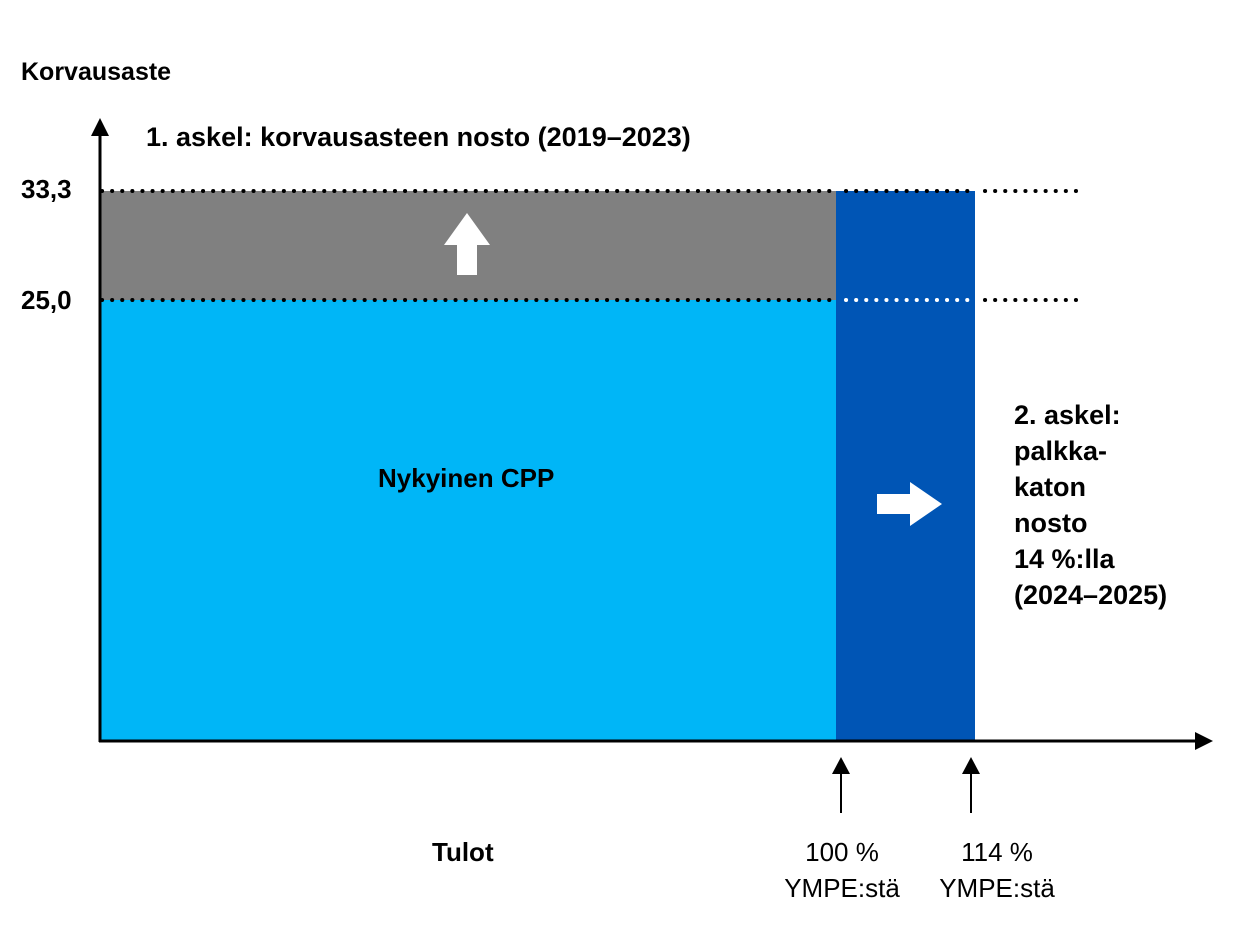 The image size is (1233, 950). What do you see at coordinates (842, 870) in the screenshot?
I see `x-tick-100: 100 % YMPE:stä` at bounding box center [842, 870].